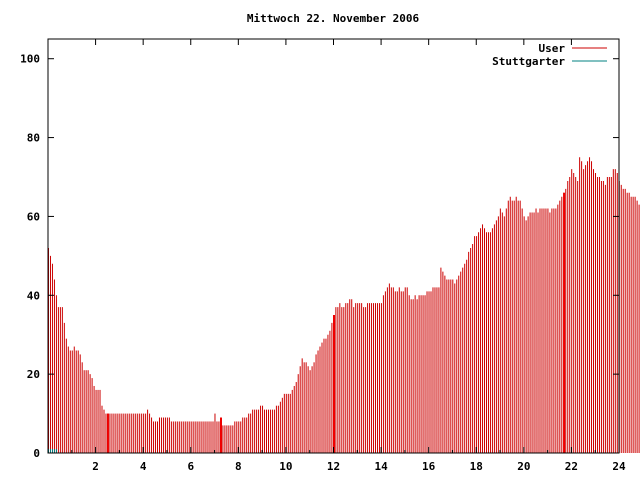  I want to click on x-tick-label: 6, so click(190, 466).